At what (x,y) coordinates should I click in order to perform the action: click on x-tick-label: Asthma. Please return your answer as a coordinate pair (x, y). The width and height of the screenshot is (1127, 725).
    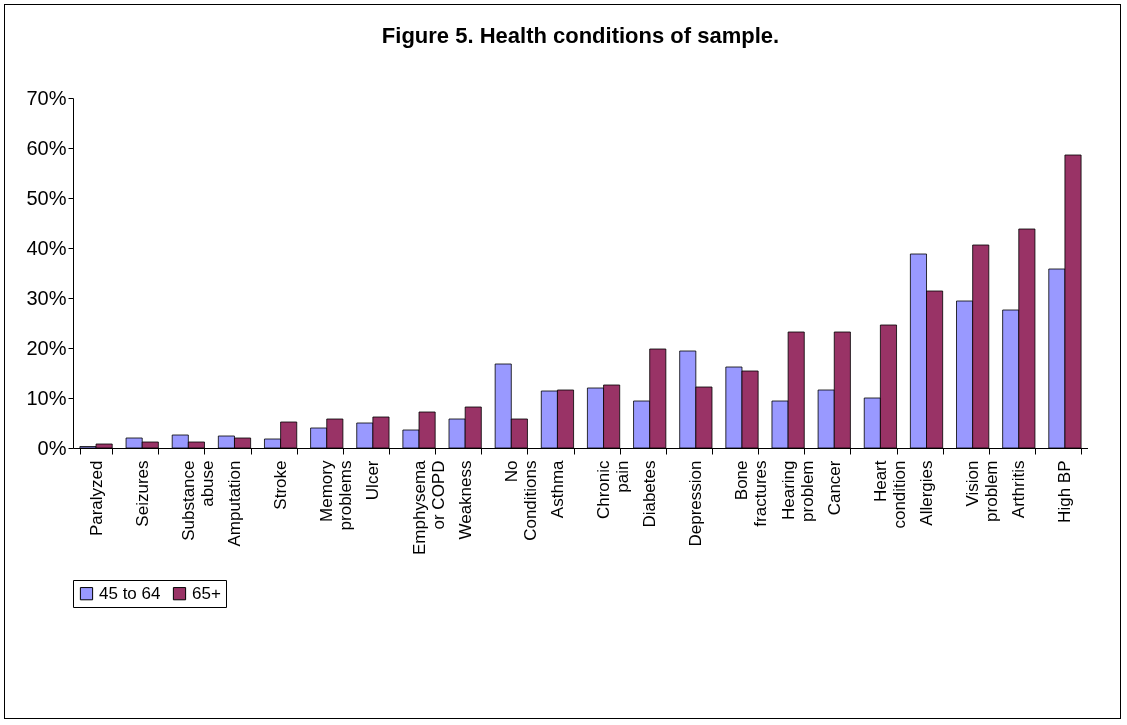
    Looking at the image, I should click on (557, 489).